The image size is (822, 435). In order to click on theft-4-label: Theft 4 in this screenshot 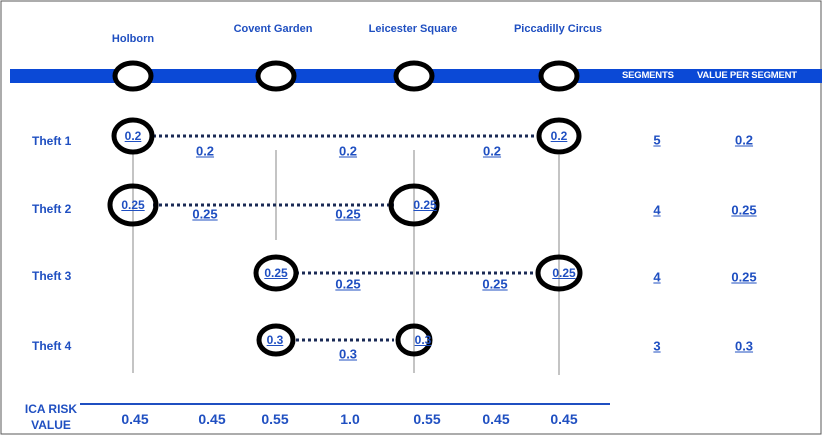, I will do `click(51, 346)`.